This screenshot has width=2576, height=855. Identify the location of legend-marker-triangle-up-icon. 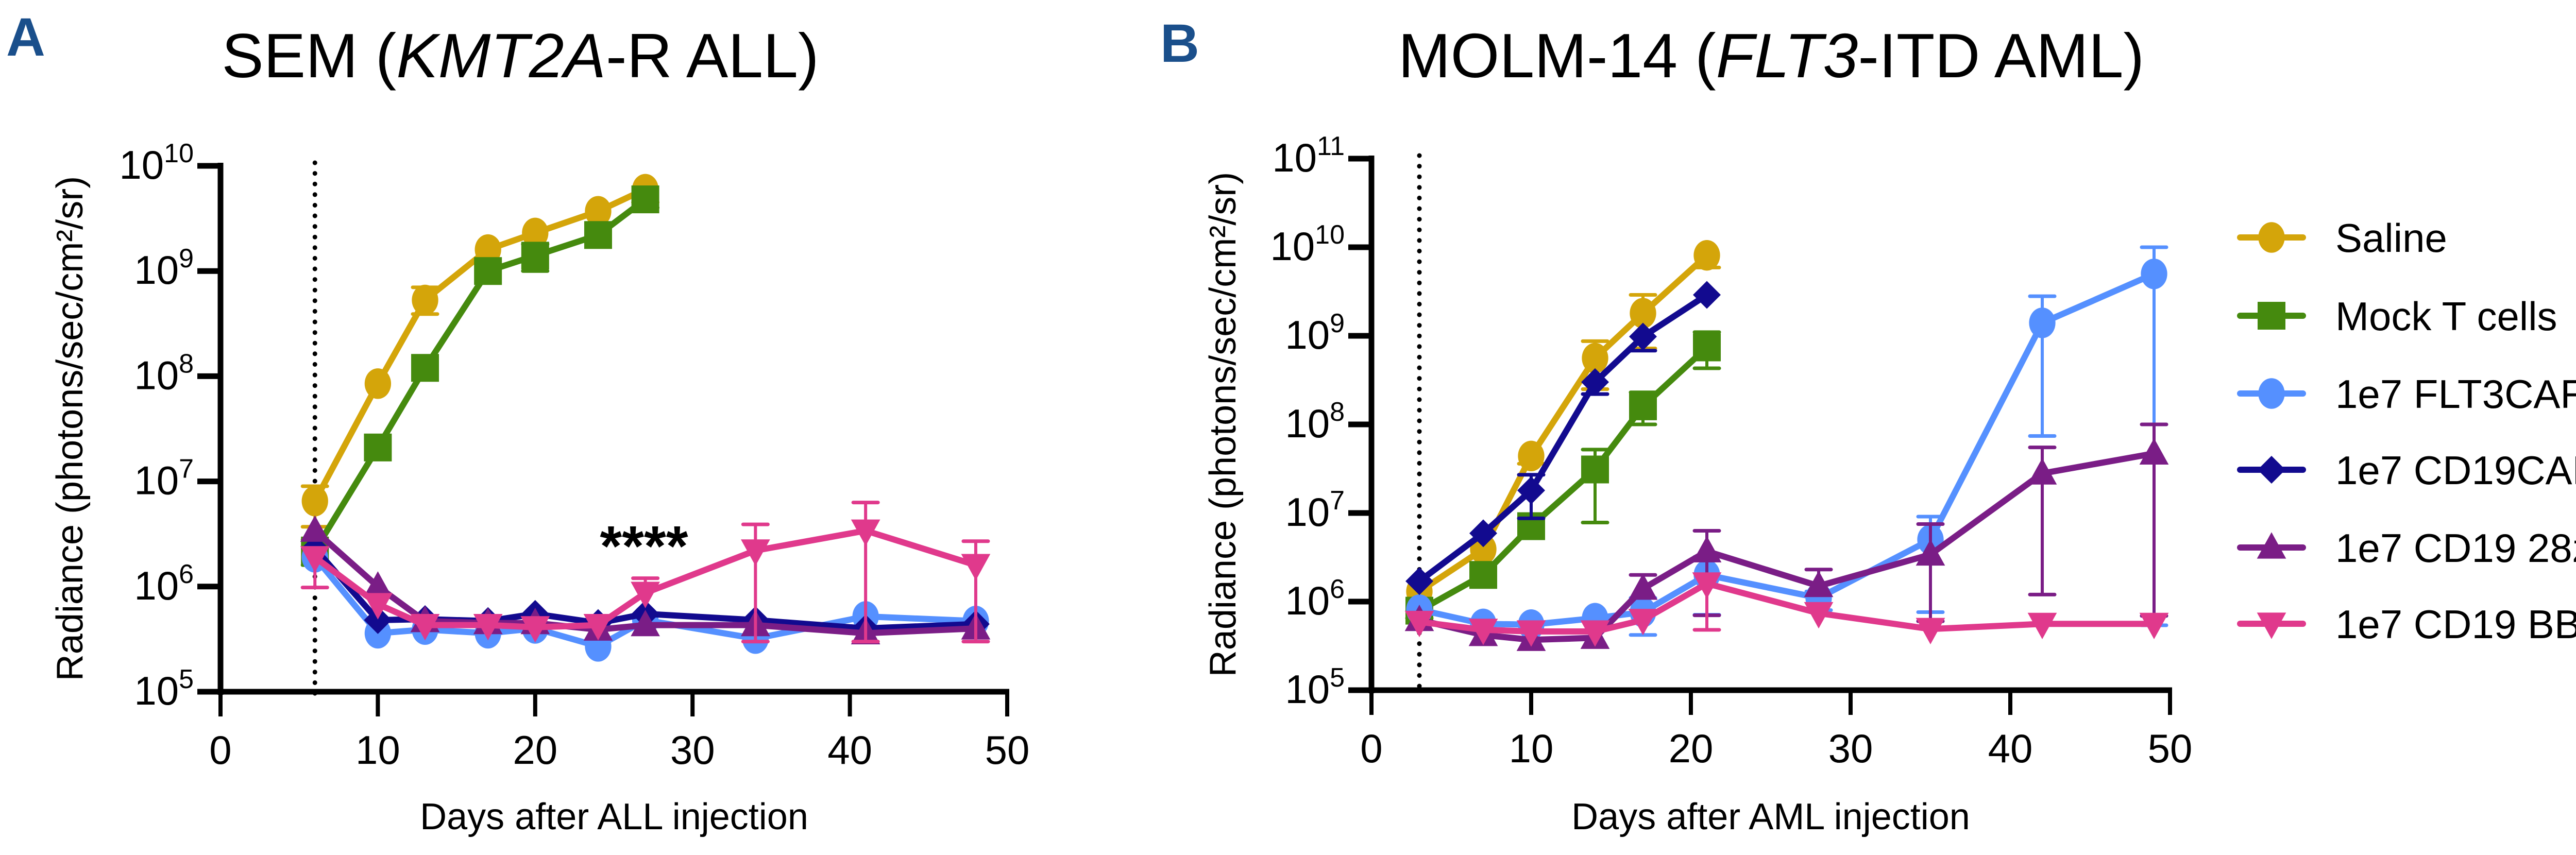
(2271, 545).